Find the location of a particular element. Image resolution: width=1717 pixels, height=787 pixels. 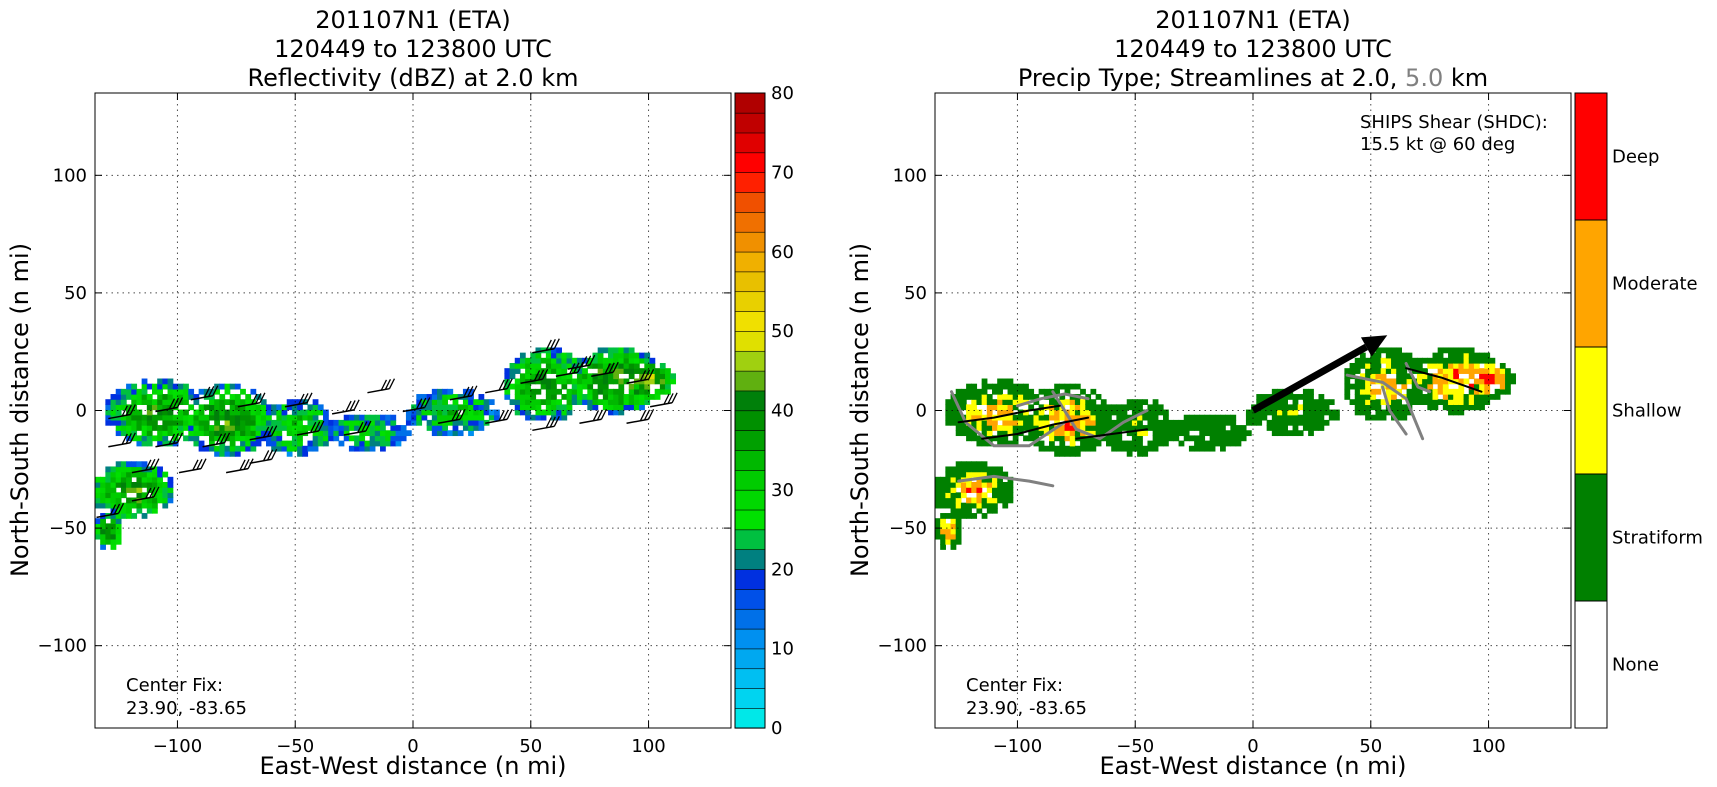

streamlines is located at coordinates (1216, 425).